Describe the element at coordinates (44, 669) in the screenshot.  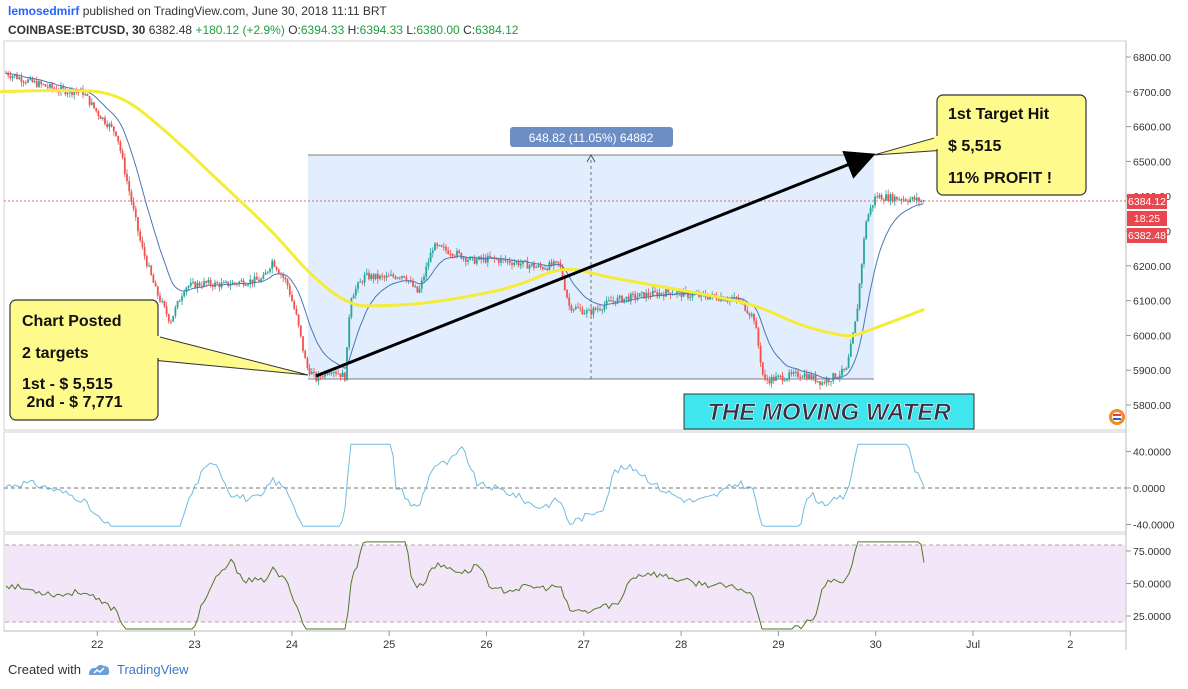
I see `footer-created-with: Created with` at that location.